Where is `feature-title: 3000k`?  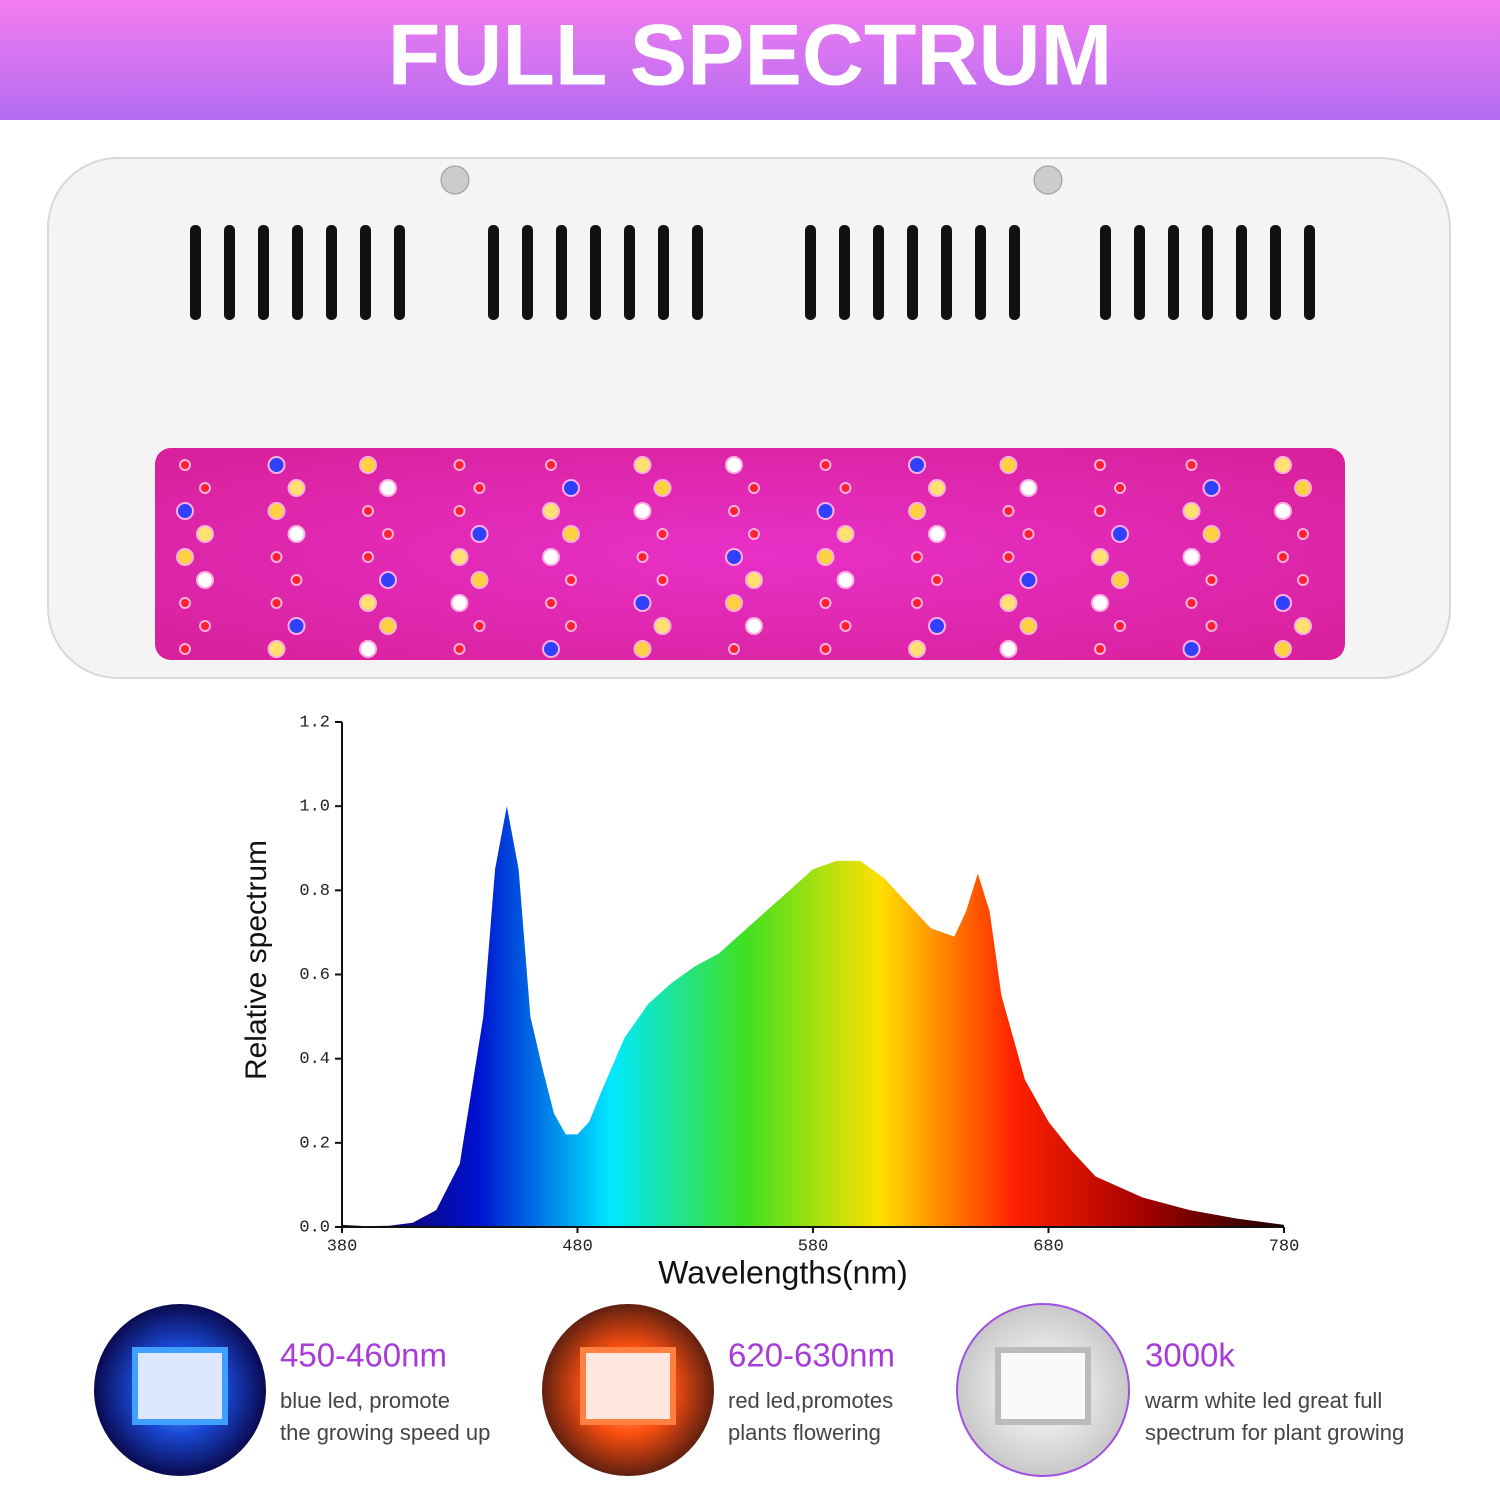 feature-title: 3000k is located at coordinates (1190, 1355).